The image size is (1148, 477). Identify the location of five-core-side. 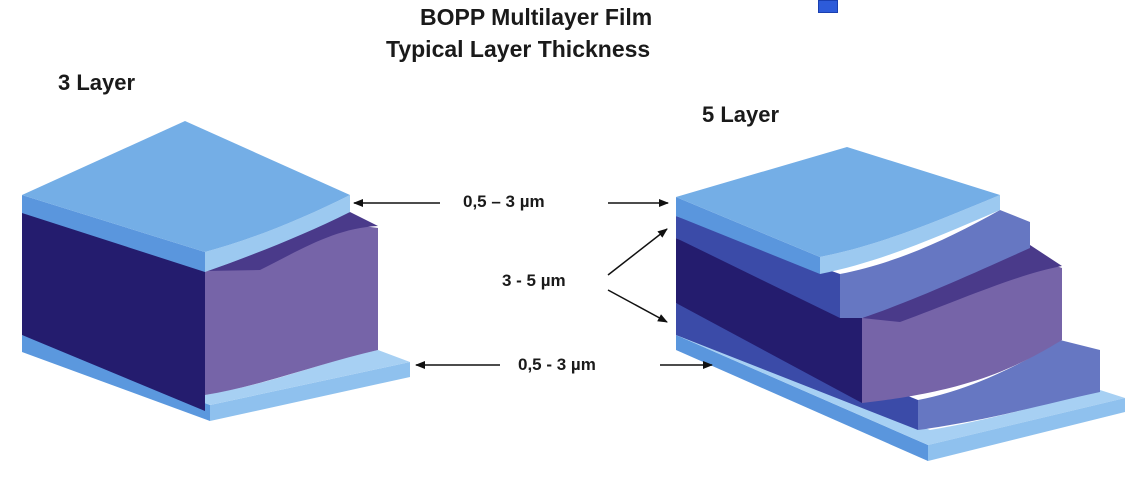
(962, 326).